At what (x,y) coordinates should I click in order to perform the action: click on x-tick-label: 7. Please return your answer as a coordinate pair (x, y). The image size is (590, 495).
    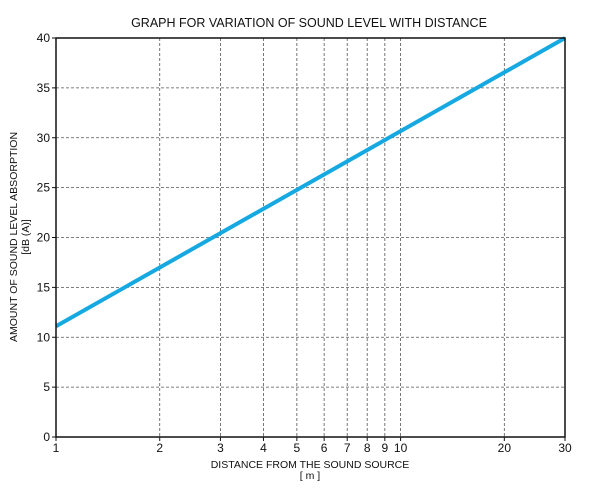
    Looking at the image, I should click on (347, 448).